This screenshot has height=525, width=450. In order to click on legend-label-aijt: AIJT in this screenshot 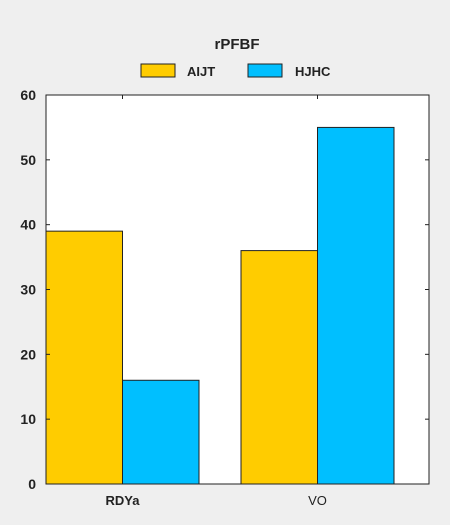, I will do `click(201, 71)`.